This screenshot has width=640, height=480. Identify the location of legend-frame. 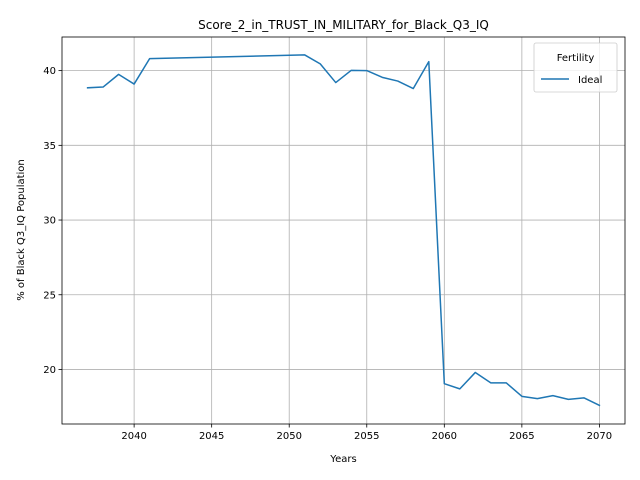
(575, 67).